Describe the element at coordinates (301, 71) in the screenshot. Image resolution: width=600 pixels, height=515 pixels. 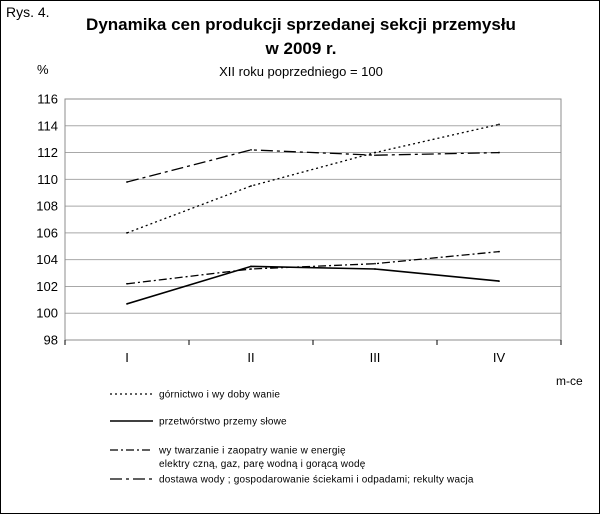
I see `chart-subtitle: XII roku poprzedniego = 100` at that location.